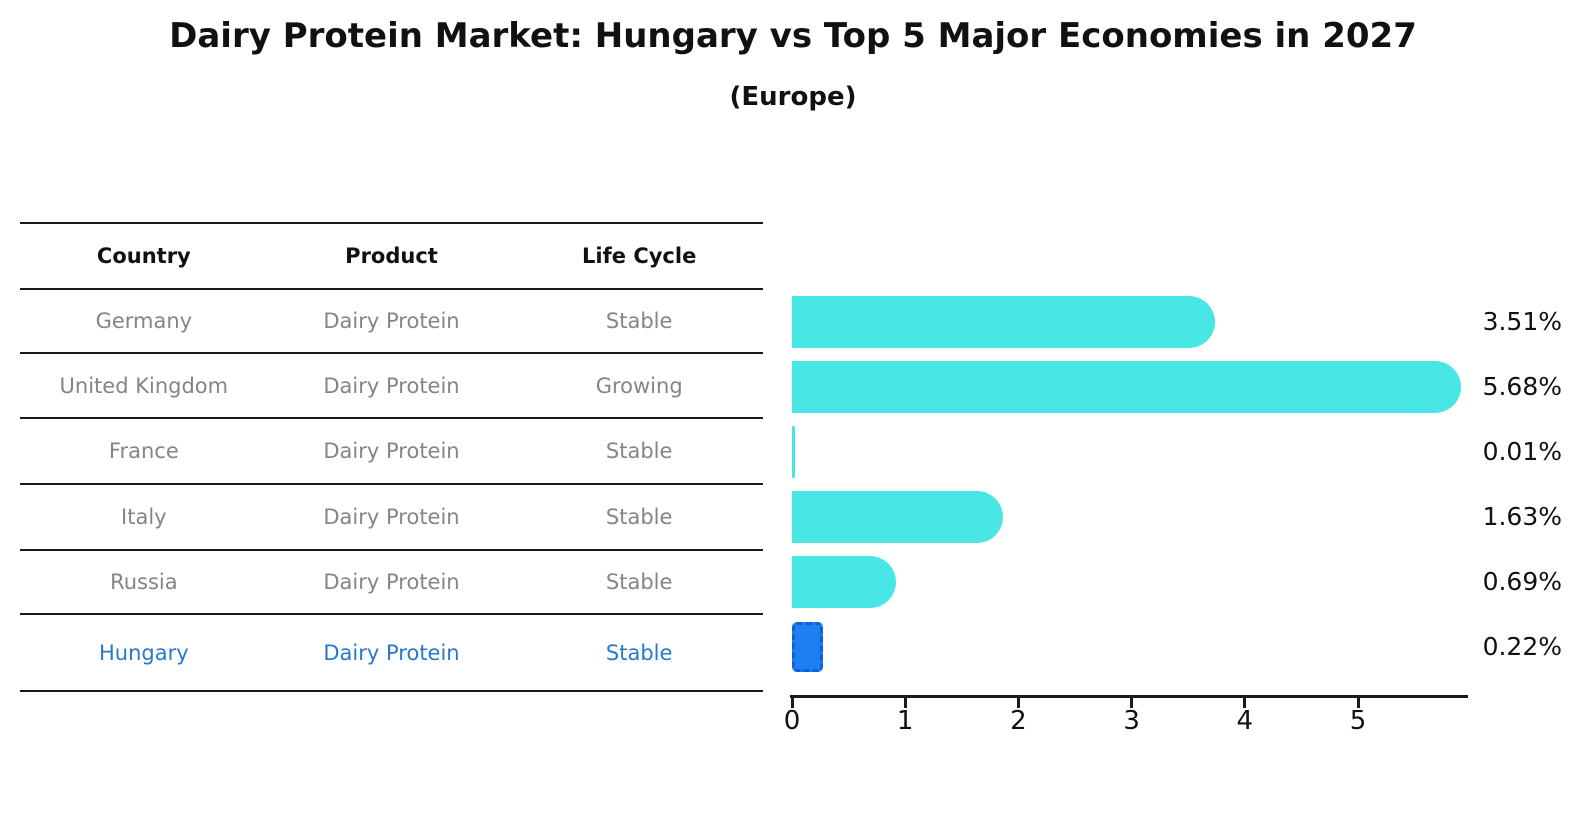 The image size is (1586, 823). What do you see at coordinates (905, 721) in the screenshot?
I see `x-tick-label: 1` at bounding box center [905, 721].